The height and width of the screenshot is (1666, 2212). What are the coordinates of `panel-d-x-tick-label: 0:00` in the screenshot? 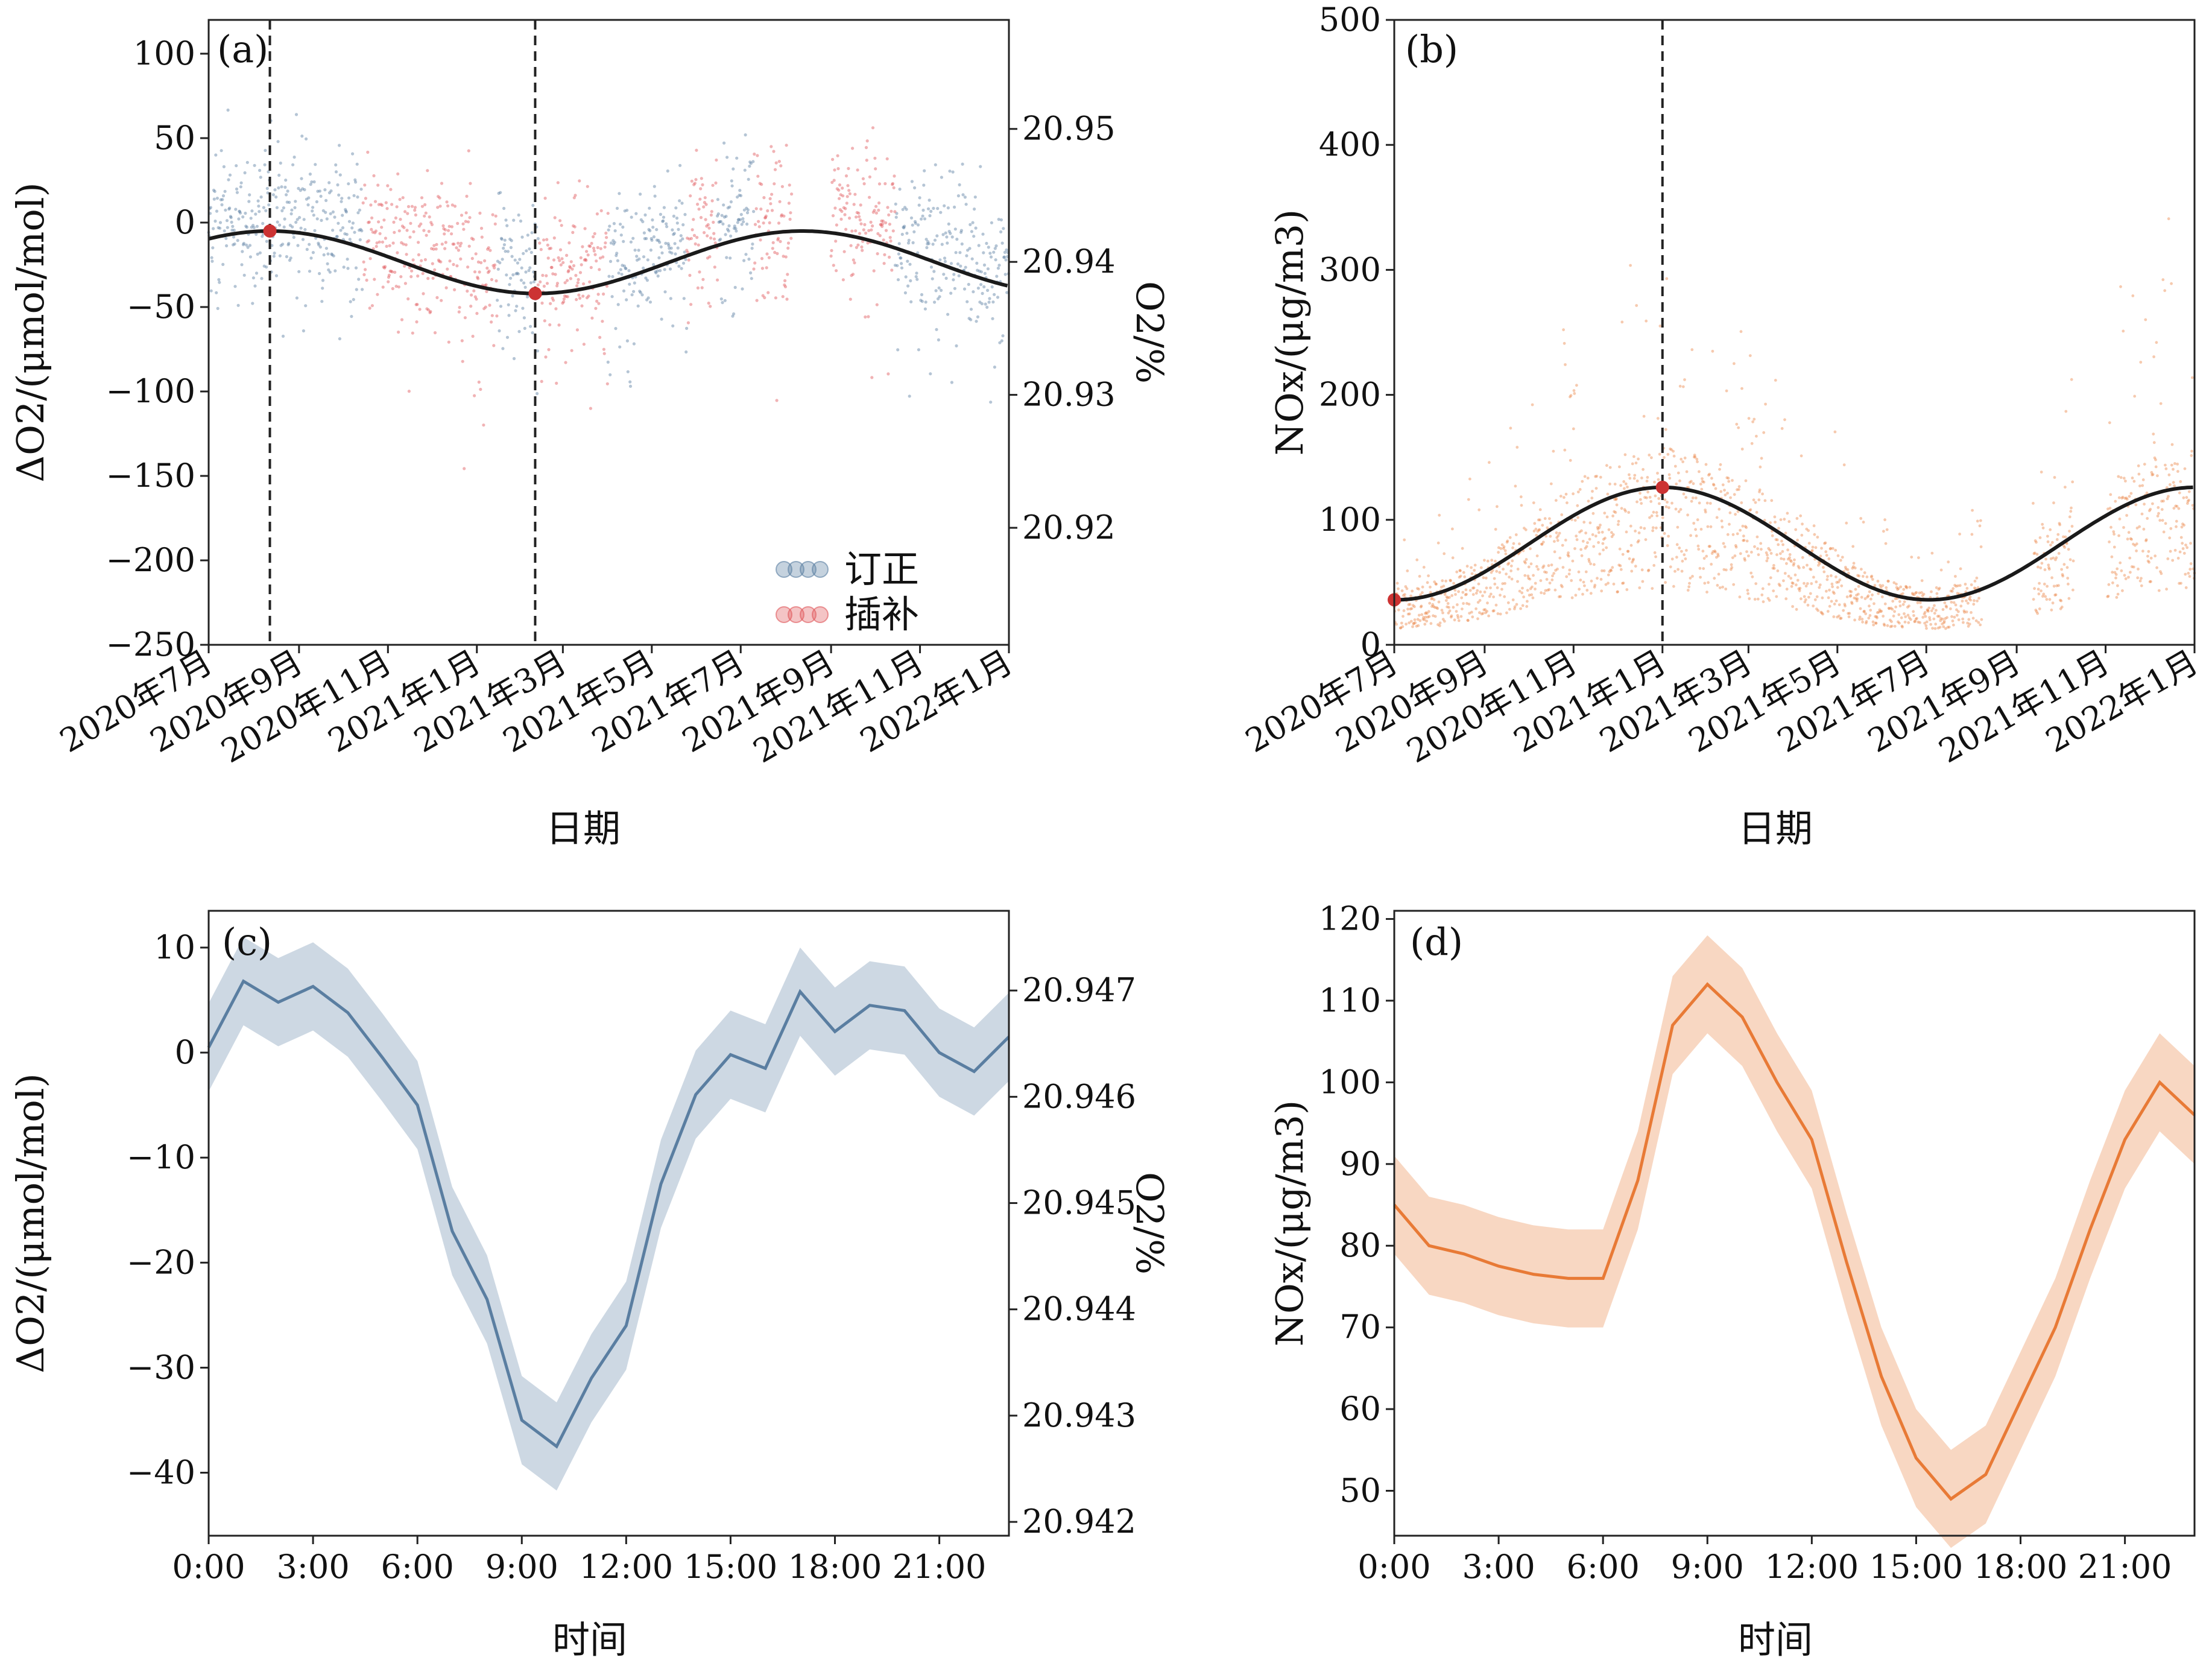 It's located at (1393, 1567).